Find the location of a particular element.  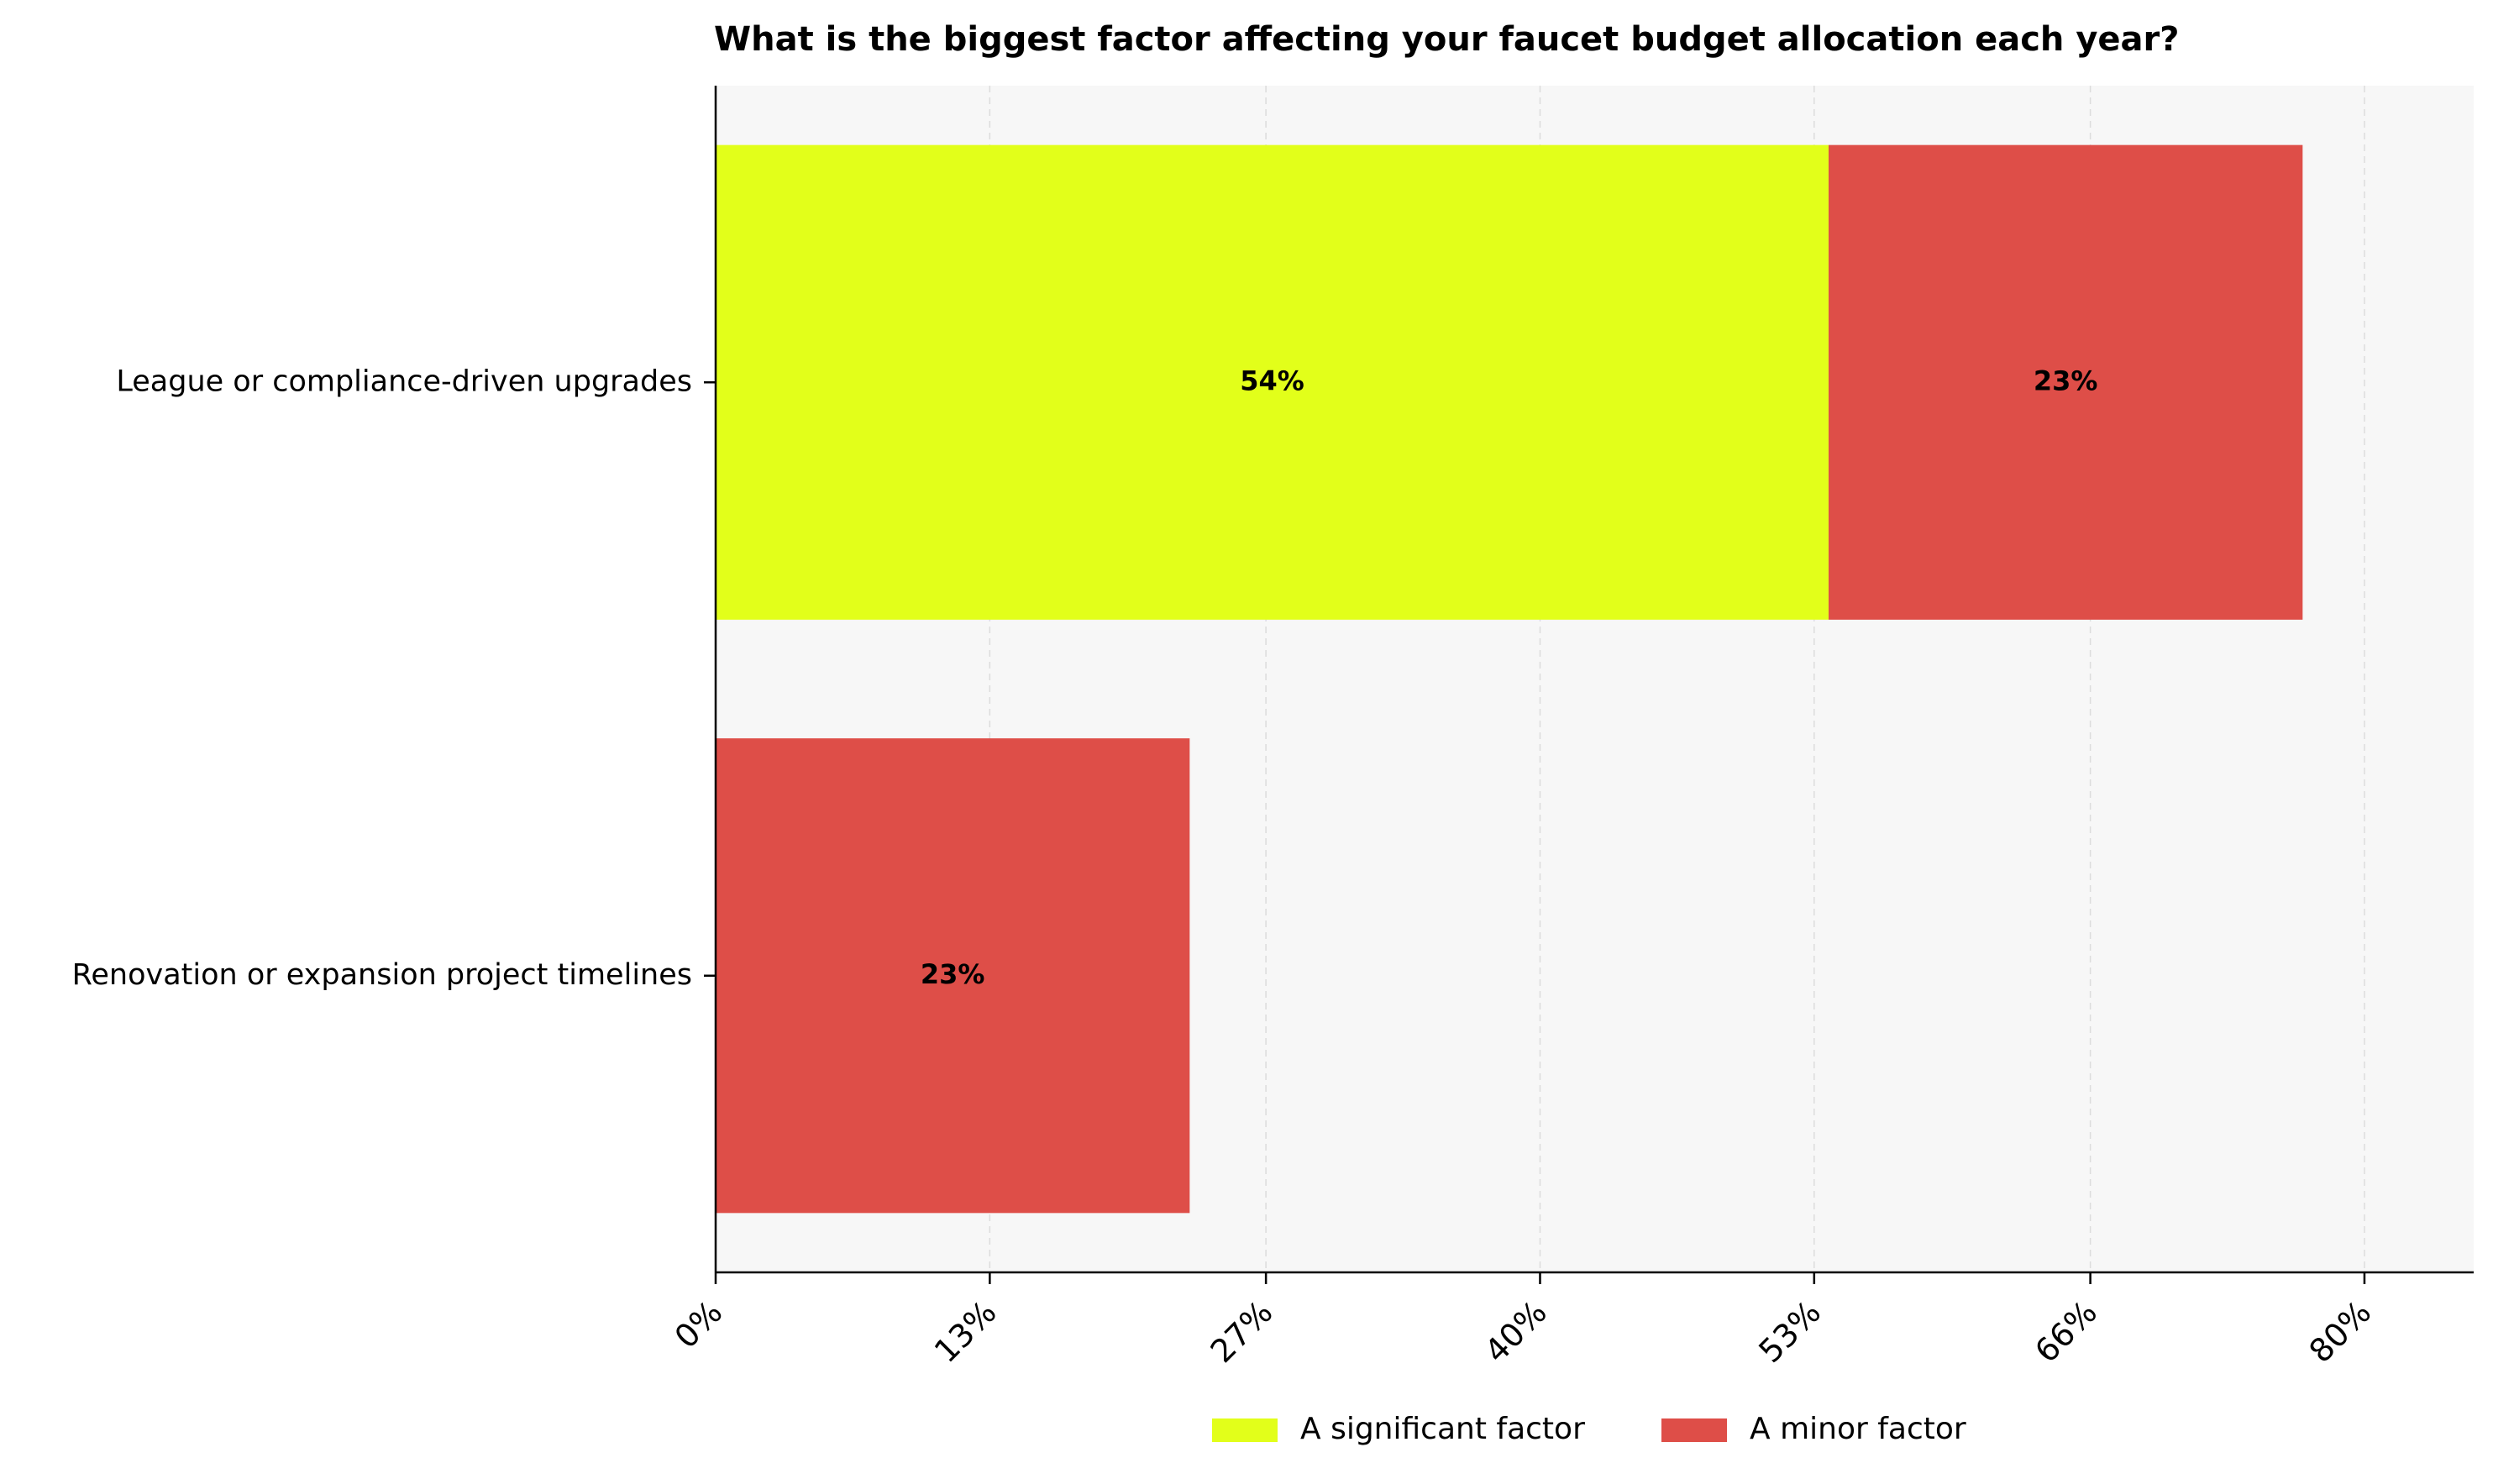

x-tick-label: 66% is located at coordinates (2066, 1332).